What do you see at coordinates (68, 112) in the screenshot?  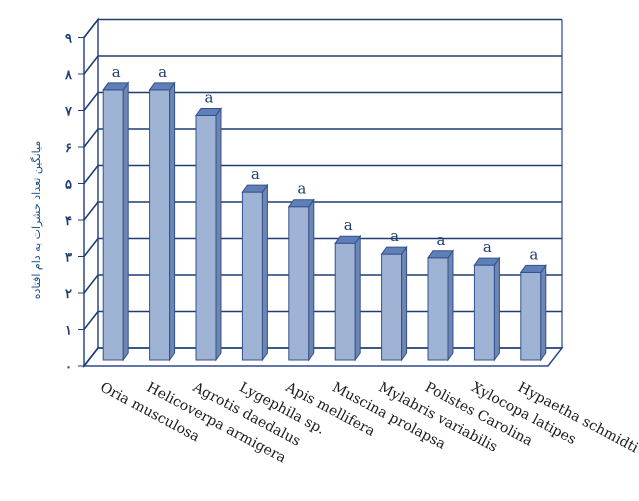 I see `y-tick-label: ۷` at bounding box center [68, 112].